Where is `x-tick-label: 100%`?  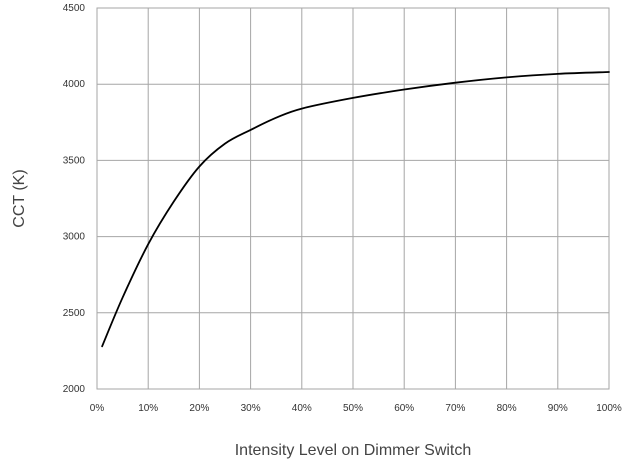 x-tick-label: 100% is located at coordinates (609, 408).